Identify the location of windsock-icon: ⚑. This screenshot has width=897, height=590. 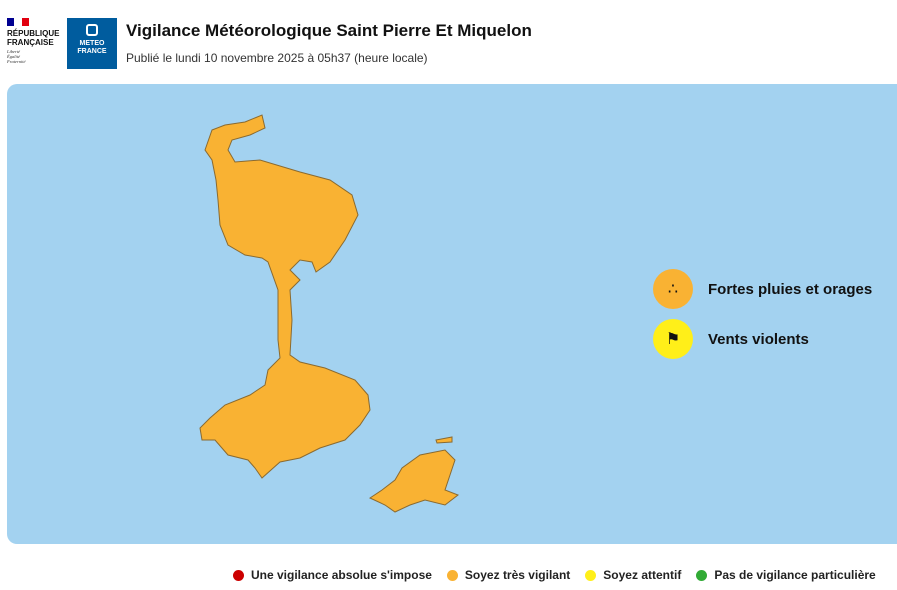
(673, 339).